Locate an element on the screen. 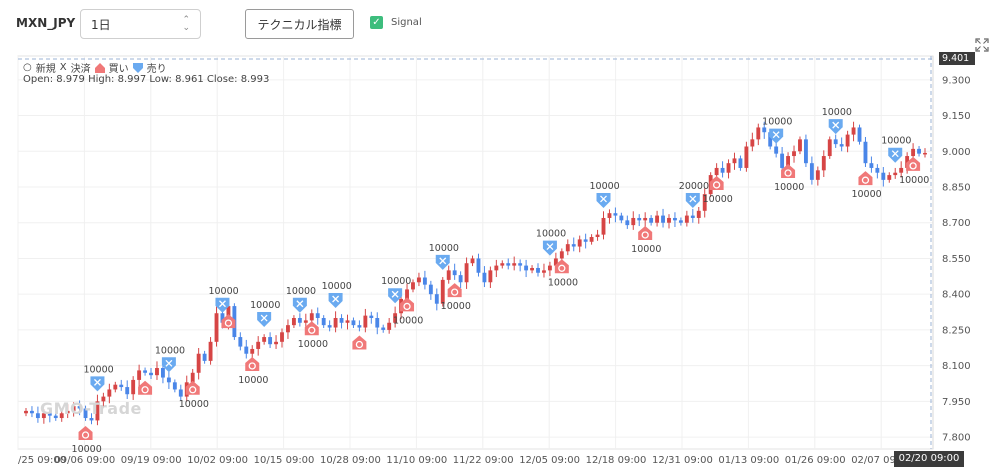 This screenshot has height=475, width=1001. x-tick-label: /25 09:00 is located at coordinates (42, 460).